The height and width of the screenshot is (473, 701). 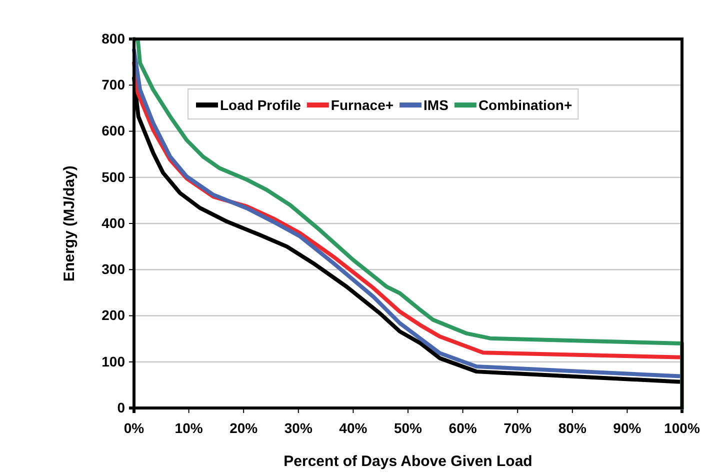 What do you see at coordinates (114, 38) in the screenshot?
I see `y-tick-label: 800` at bounding box center [114, 38].